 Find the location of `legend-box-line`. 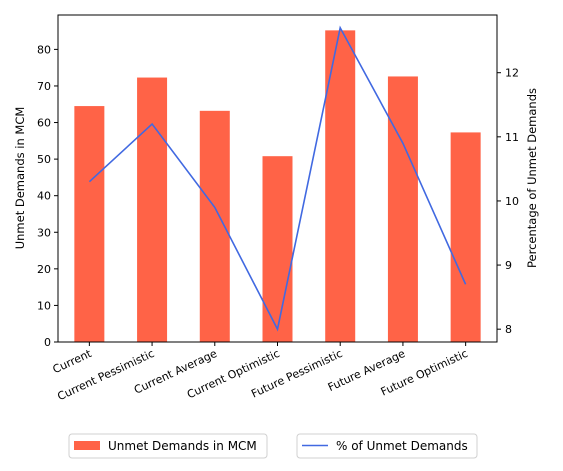

legend-box-line is located at coordinates (387, 446).